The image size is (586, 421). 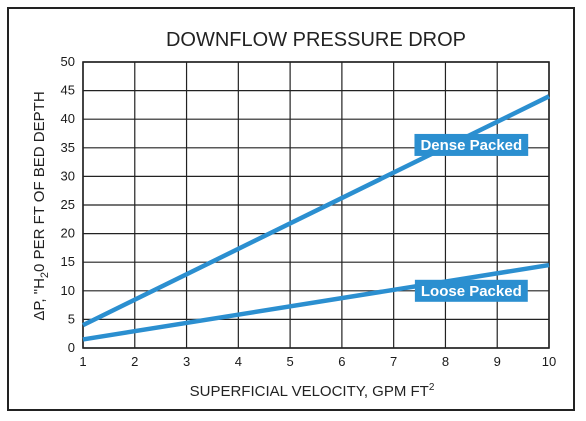 What do you see at coordinates (341, 361) in the screenshot?
I see `x-tick-label-5: 6` at bounding box center [341, 361].